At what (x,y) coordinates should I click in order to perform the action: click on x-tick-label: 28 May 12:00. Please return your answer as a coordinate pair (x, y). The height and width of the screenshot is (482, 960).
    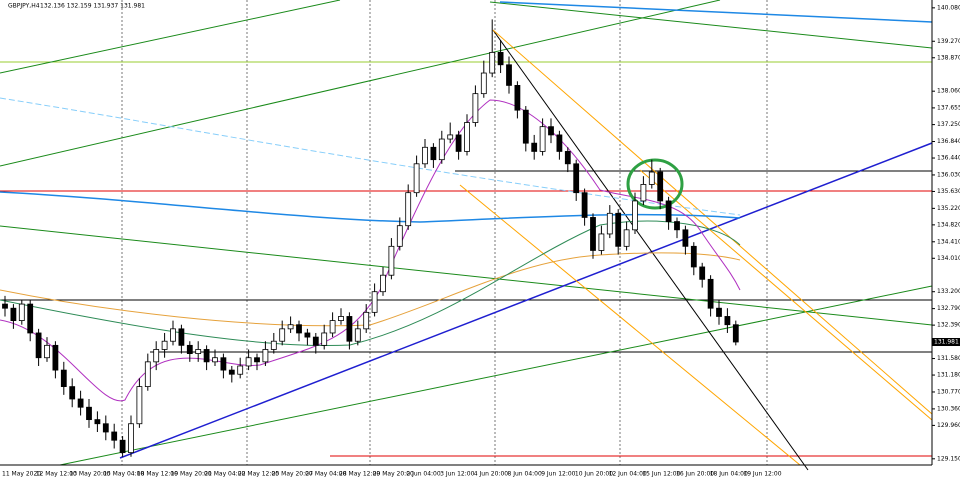
    Looking at the image, I should click on (359, 474).